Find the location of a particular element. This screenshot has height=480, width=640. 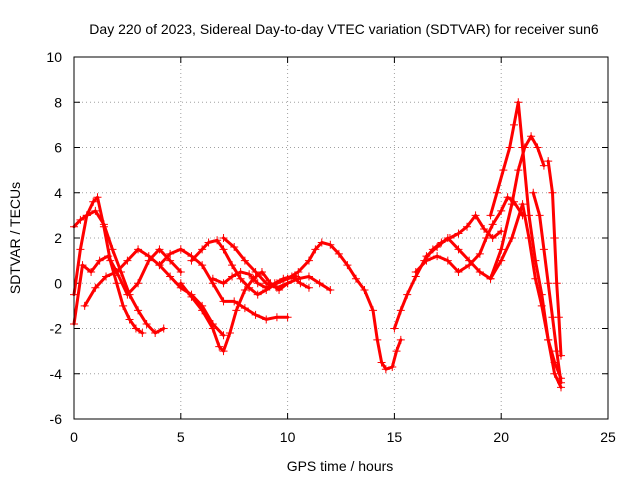

y-tick-label: 0 is located at coordinates (58, 283).